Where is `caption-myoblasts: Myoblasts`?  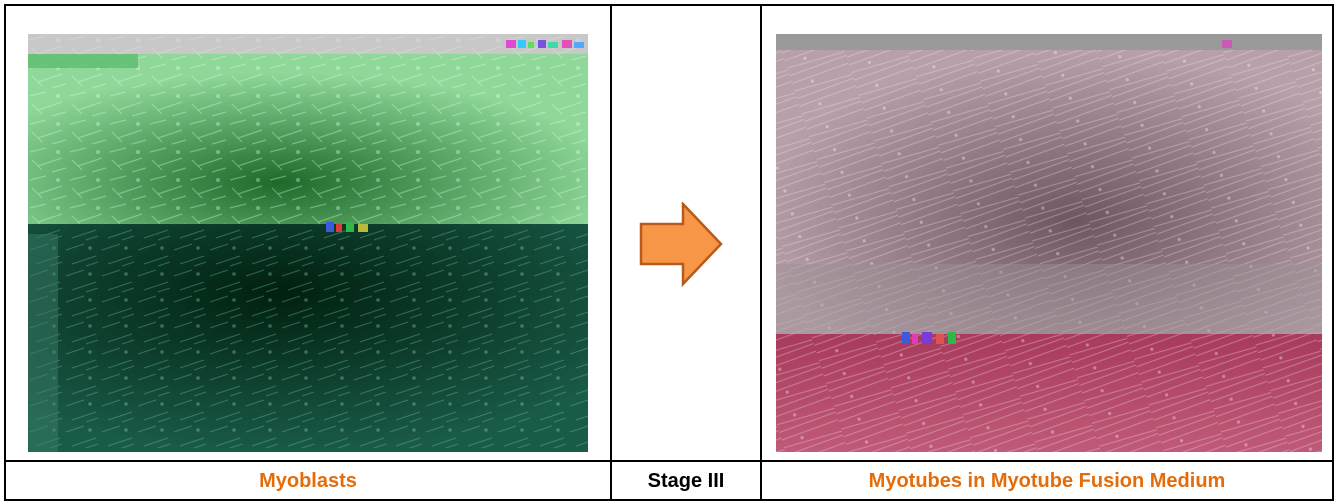
caption-myoblasts: Myoblasts is located at coordinates (308, 481).